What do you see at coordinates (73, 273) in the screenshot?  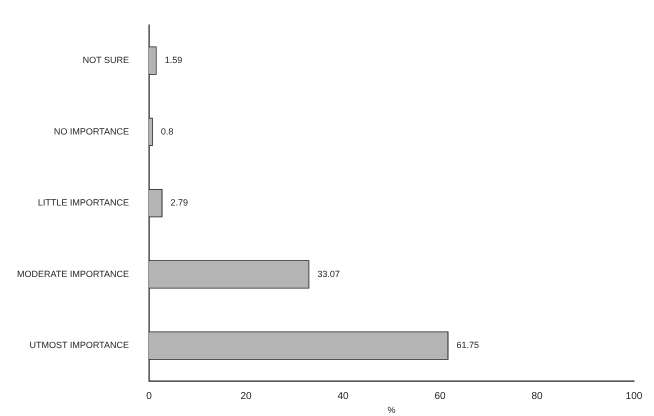 I see `y-tick-label: MODERATE IMPORTANCE` at bounding box center [73, 273].